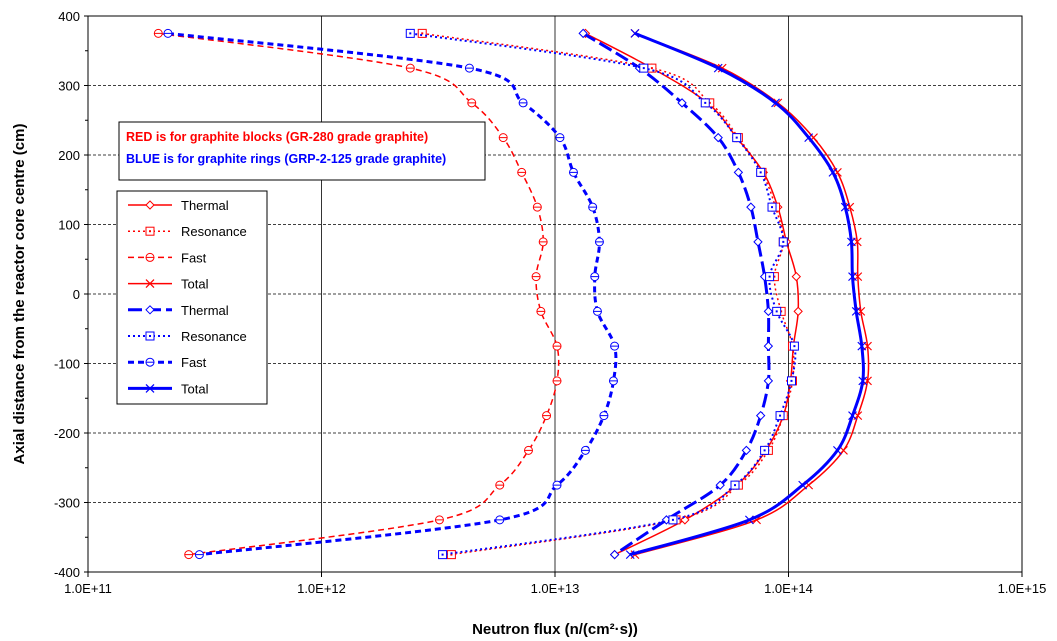 Image resolution: width=1057 pixels, height=641 pixels. I want to click on annotation-frame, so click(302, 151).